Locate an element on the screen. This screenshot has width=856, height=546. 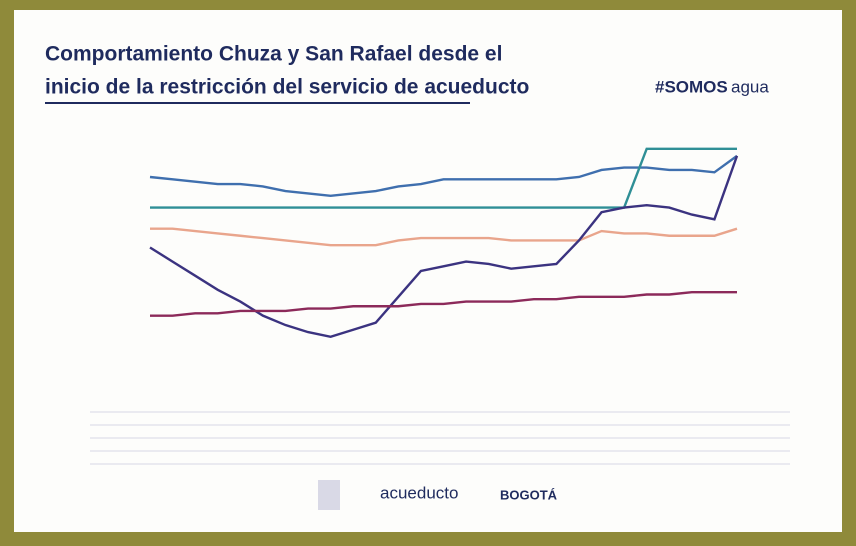
brand: acueducto is located at coordinates (419, 492).